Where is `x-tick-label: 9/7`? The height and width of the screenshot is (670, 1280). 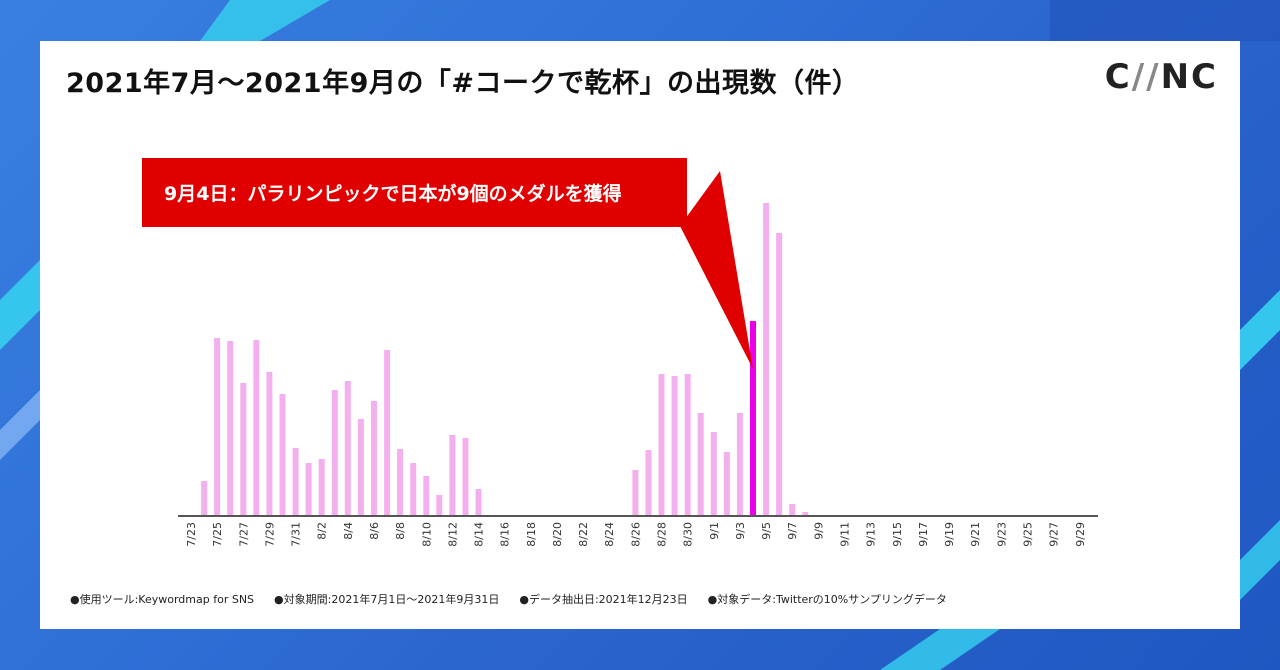
x-tick-label: 9/7 is located at coordinates (792, 531).